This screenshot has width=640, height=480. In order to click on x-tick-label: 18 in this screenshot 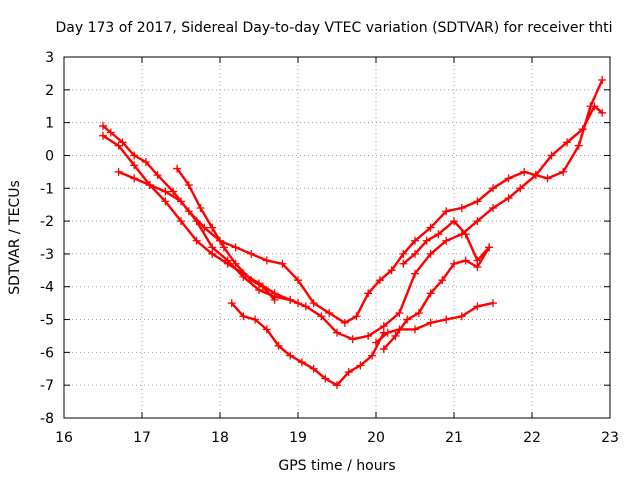, I will do `click(220, 438)`.